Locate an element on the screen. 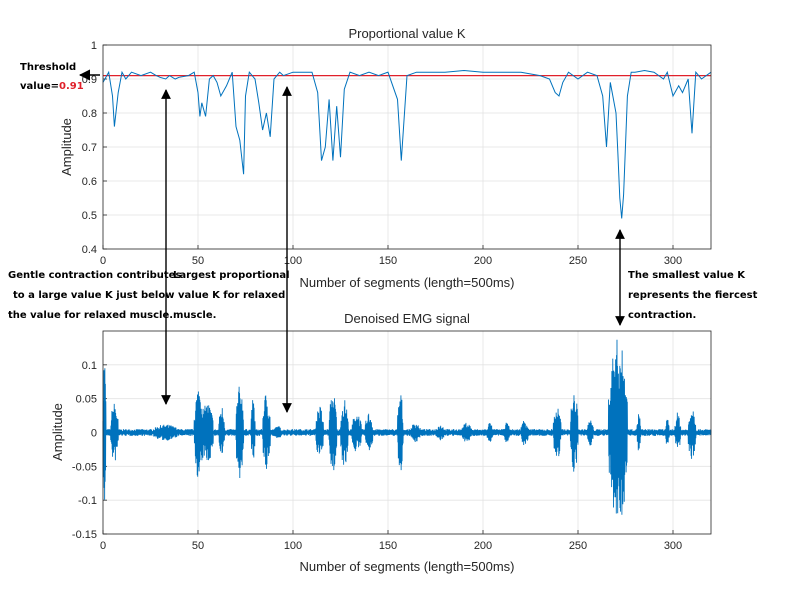  largest-label-line-2: value K for relaxed is located at coordinates (231, 295).